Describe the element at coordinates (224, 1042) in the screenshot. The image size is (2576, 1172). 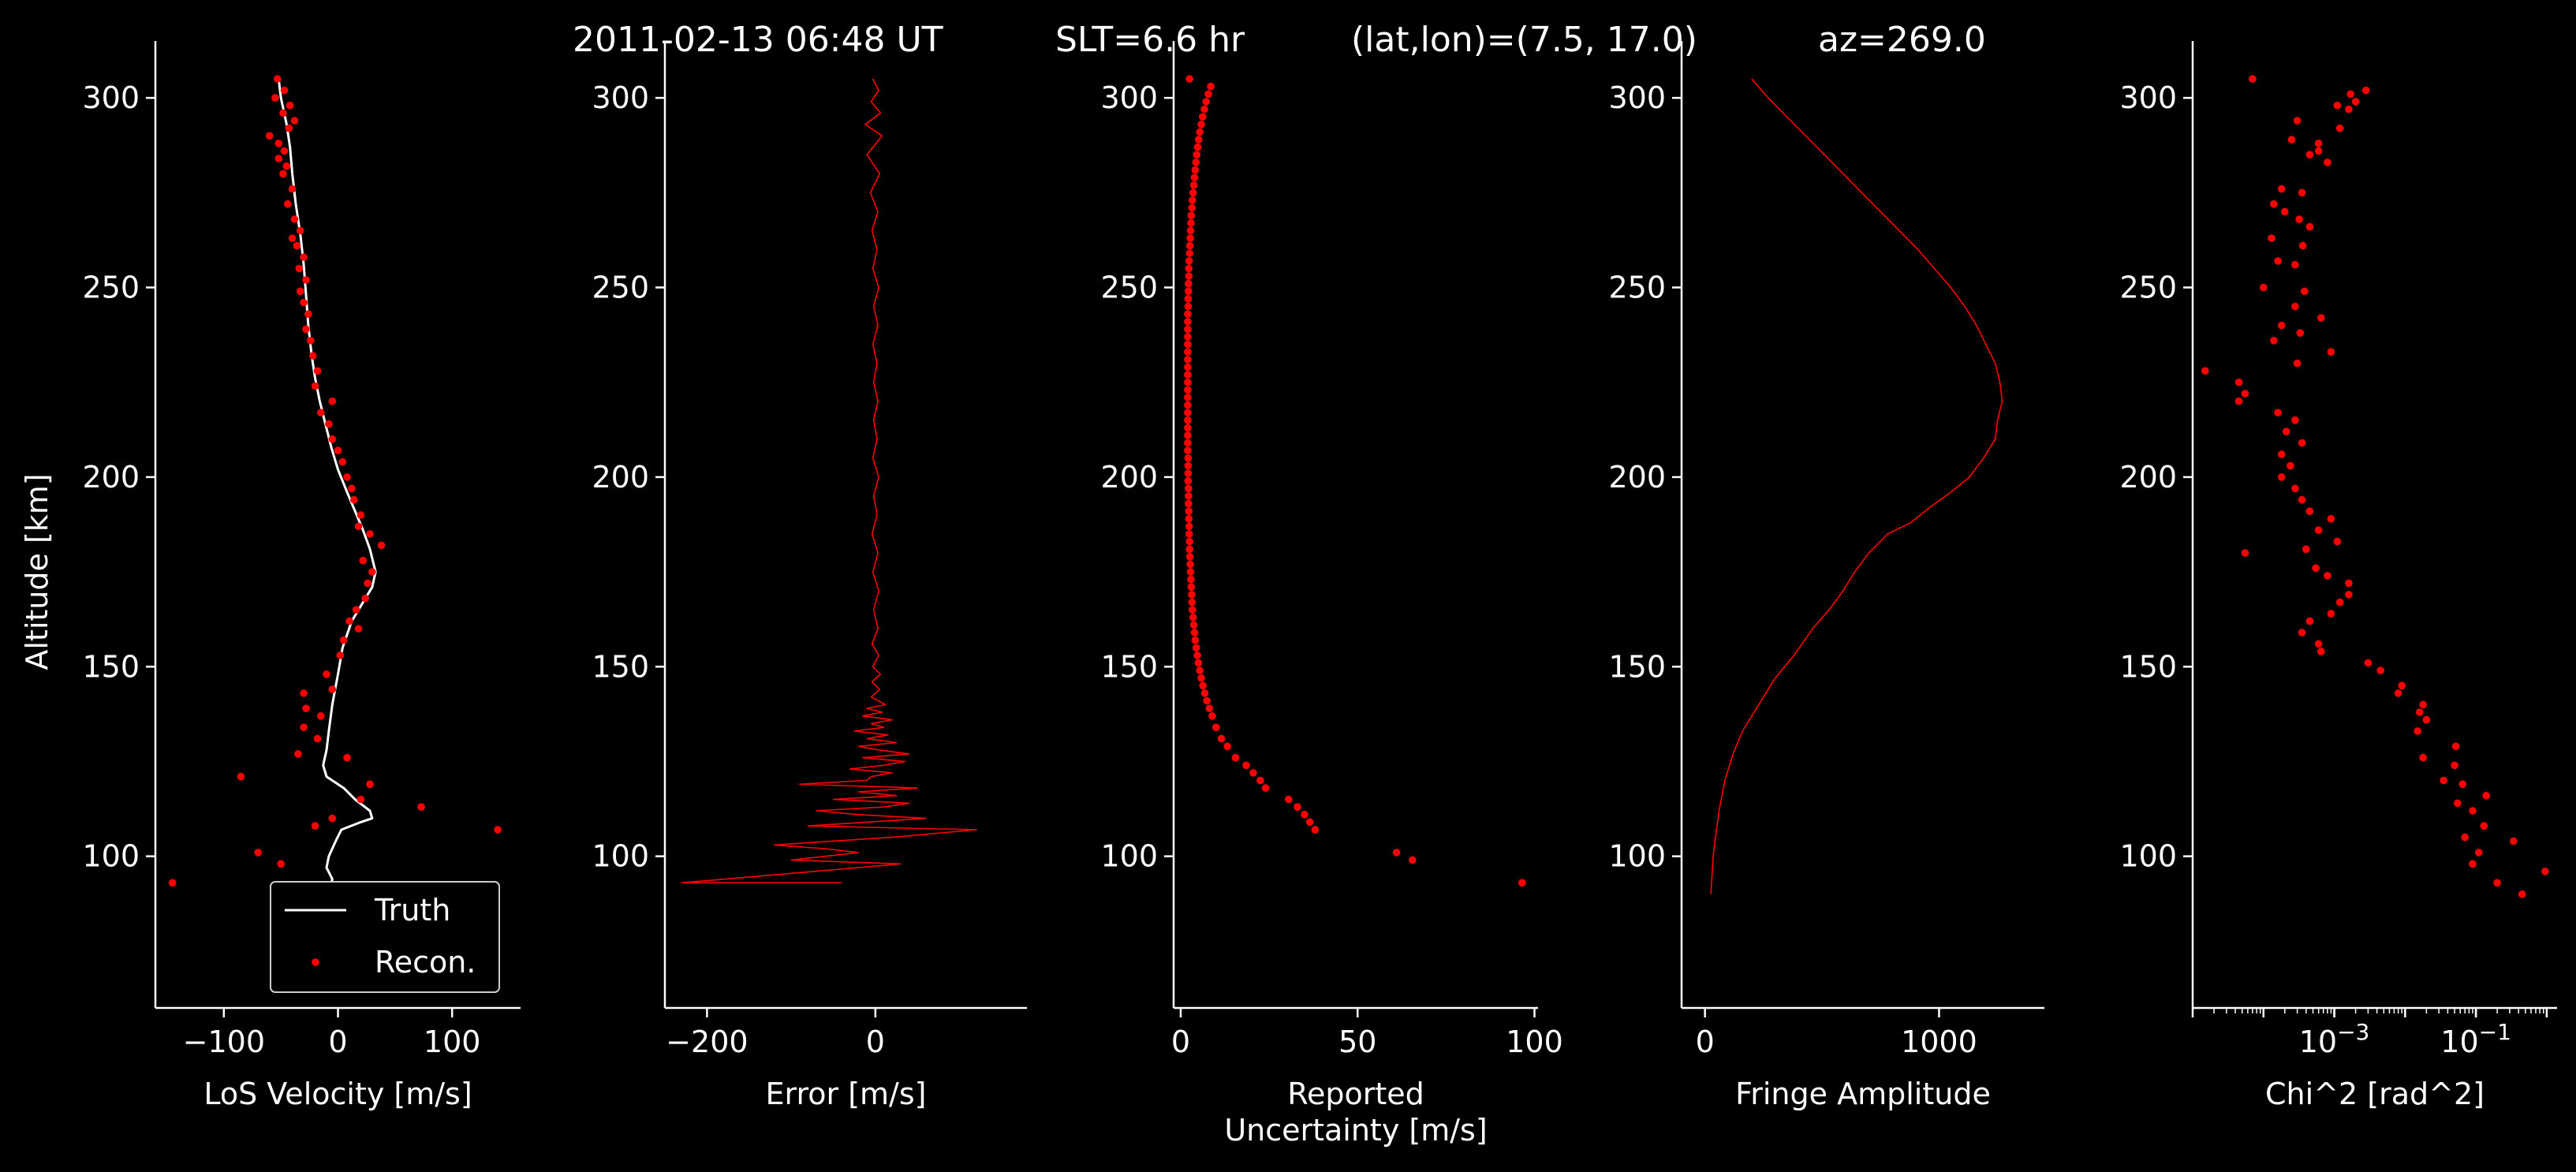
I see `x-tick-label: −100` at that location.